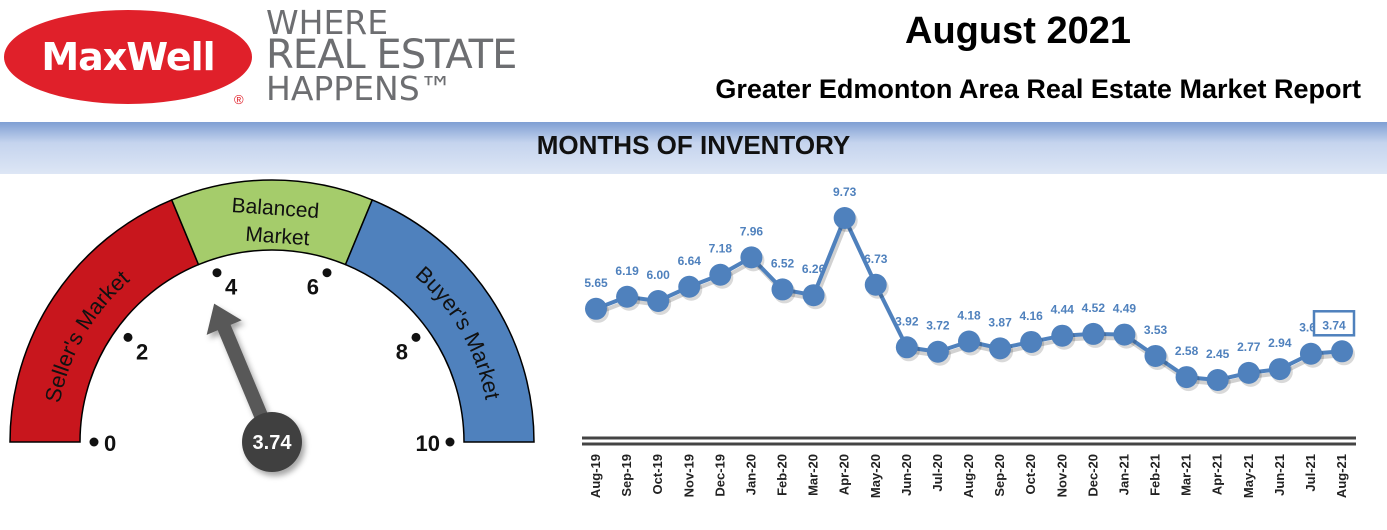  Describe the element at coordinates (627, 271) in the screenshot. I see `data-label: 6.19` at that location.